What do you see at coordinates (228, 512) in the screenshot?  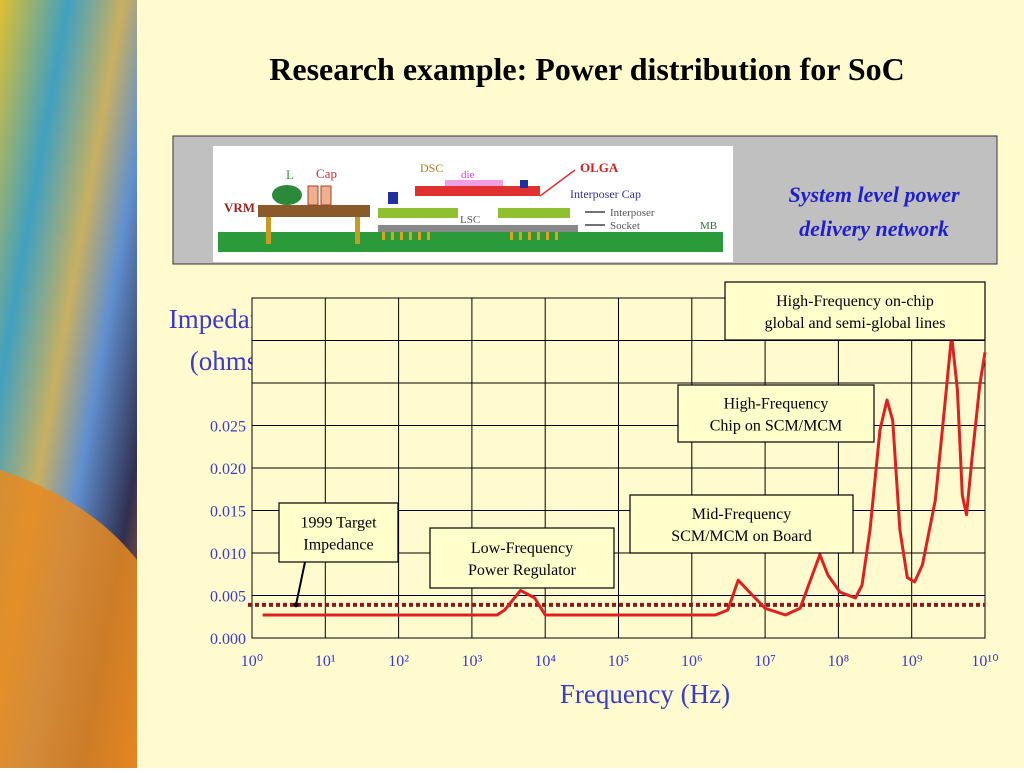 I see `y-tick-label: 0.015` at bounding box center [228, 512].